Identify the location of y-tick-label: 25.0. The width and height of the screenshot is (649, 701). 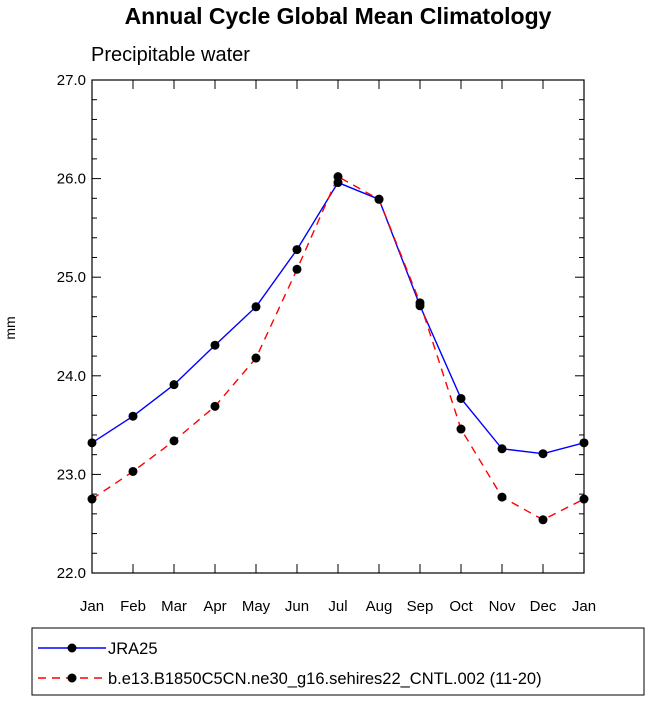
(71, 277).